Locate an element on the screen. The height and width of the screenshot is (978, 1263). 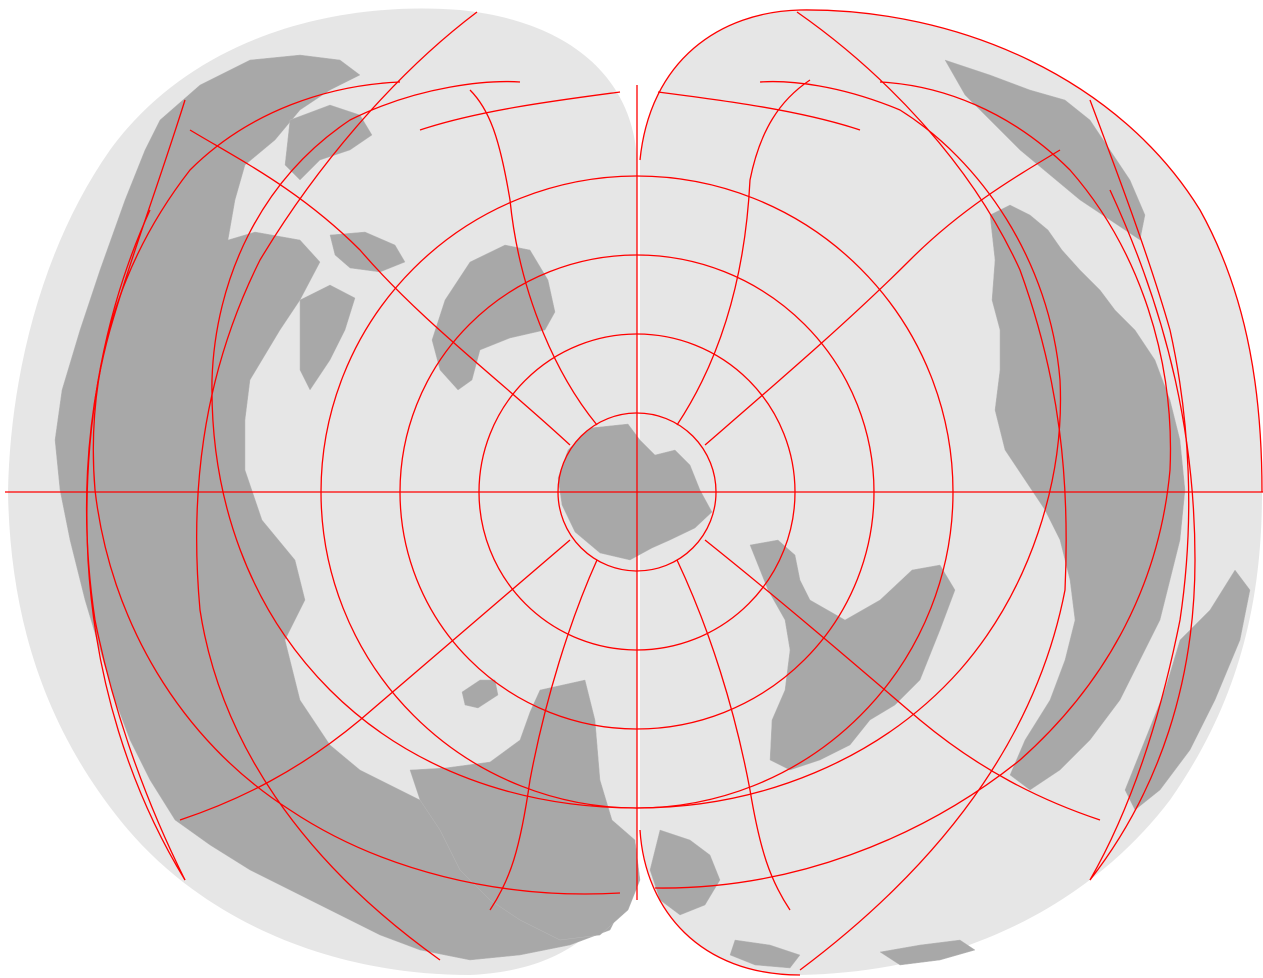
landmass-bottom-right-small is located at coordinates (927, 952).